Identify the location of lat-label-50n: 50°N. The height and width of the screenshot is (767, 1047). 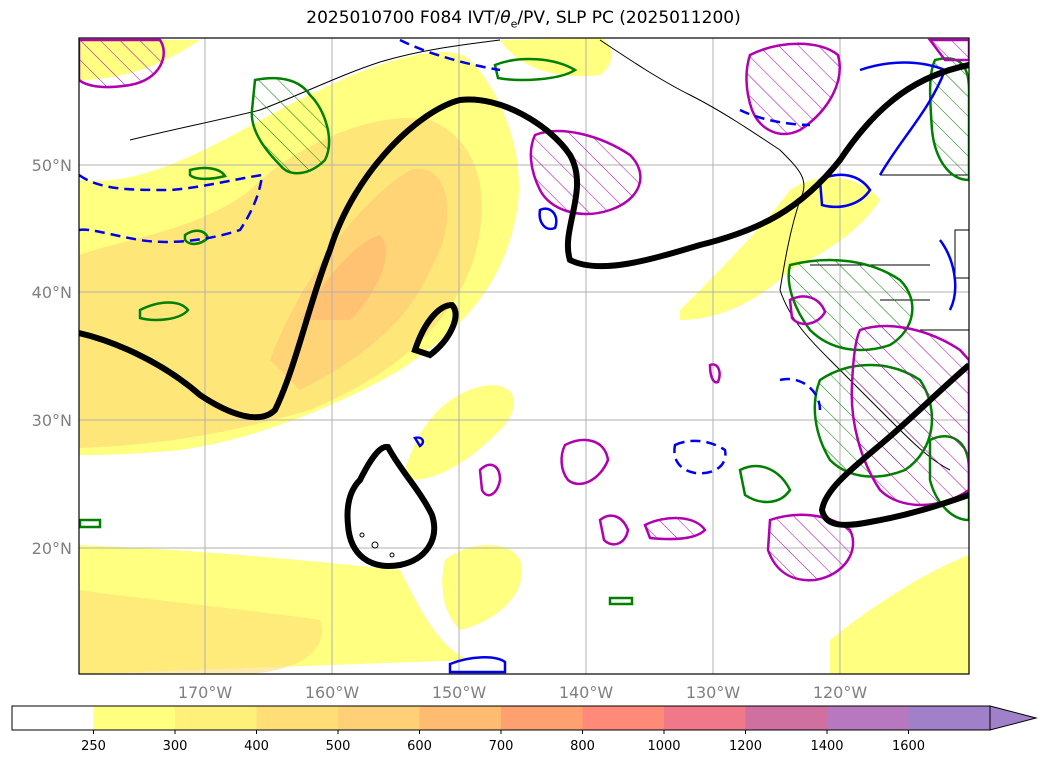
(52, 165).